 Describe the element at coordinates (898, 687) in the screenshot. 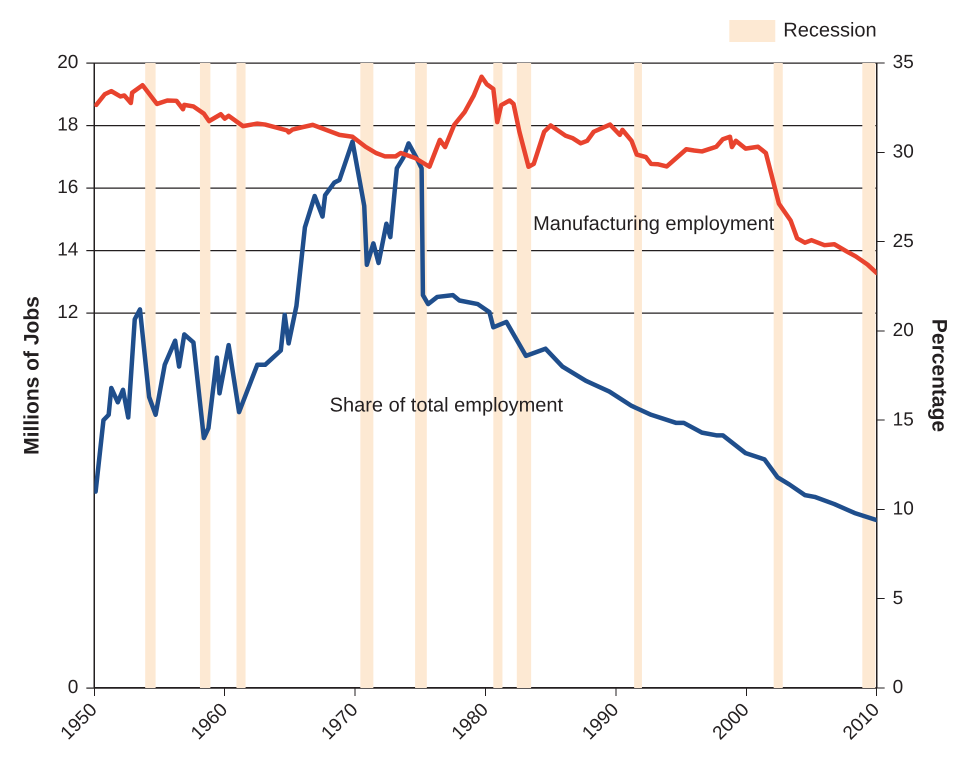

I see `y2-tick-label: 0` at that location.